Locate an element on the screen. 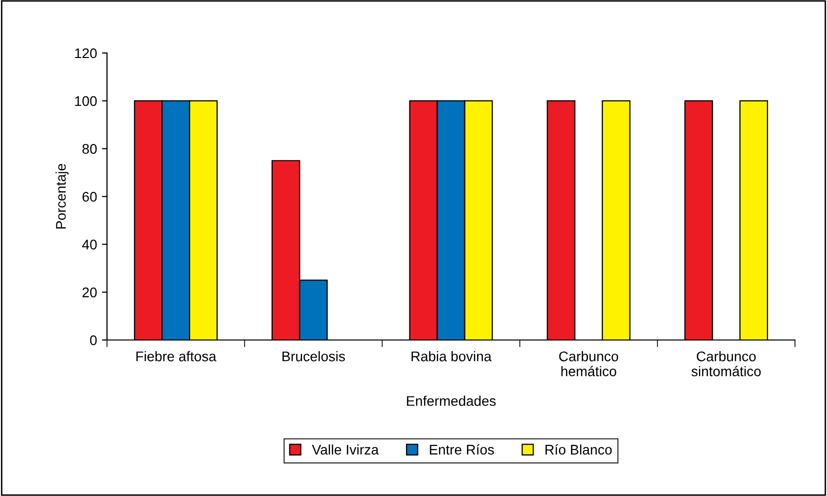 The height and width of the screenshot is (496, 827). x-tick-label: Carbunco hemático is located at coordinates (588, 363).